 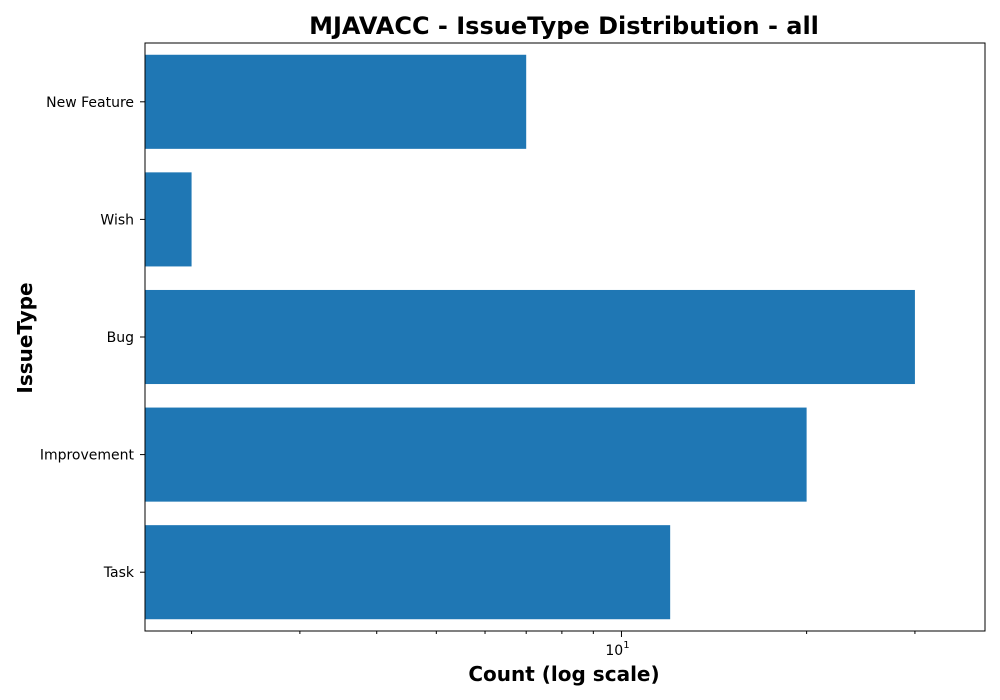 What do you see at coordinates (120, 338) in the screenshot?
I see `y-tick-label: Bug` at bounding box center [120, 338].